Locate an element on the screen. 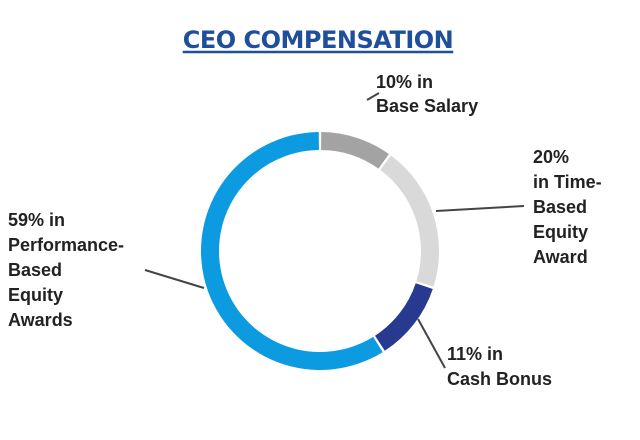 This screenshot has width=640, height=440. slice-label-line: Awards is located at coordinates (40, 320).